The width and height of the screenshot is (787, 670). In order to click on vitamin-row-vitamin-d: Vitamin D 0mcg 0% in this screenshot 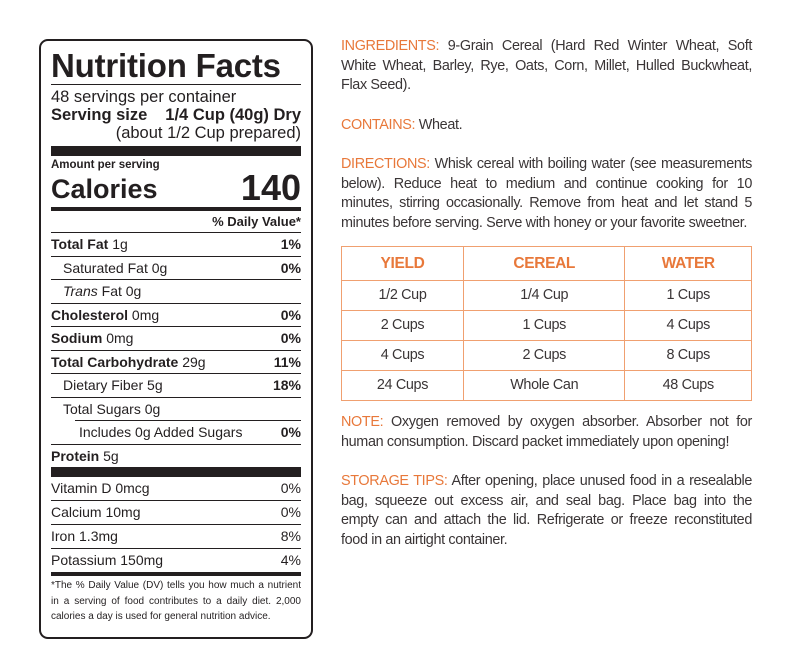, I will do `click(176, 488)`.